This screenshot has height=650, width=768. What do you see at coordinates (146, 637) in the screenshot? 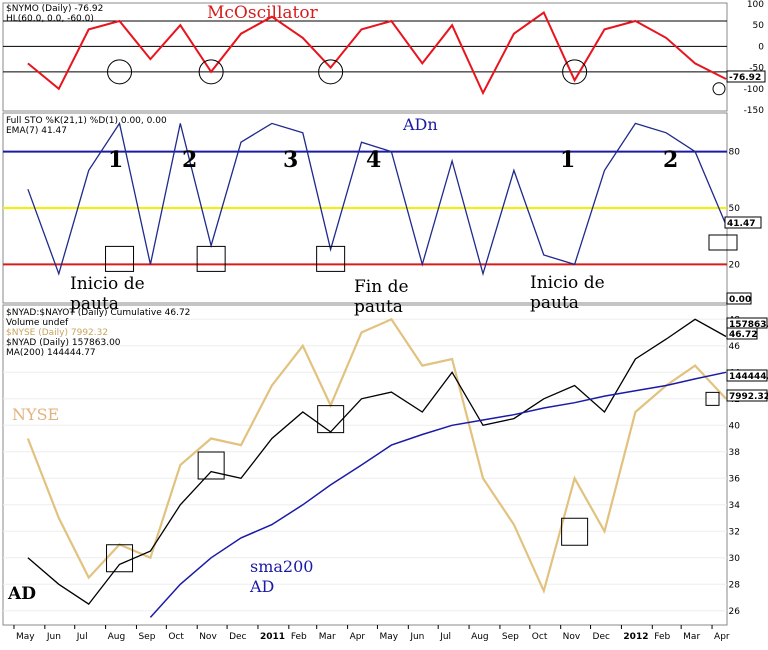
I see `x-tick-label-4: Sep` at bounding box center [146, 637].